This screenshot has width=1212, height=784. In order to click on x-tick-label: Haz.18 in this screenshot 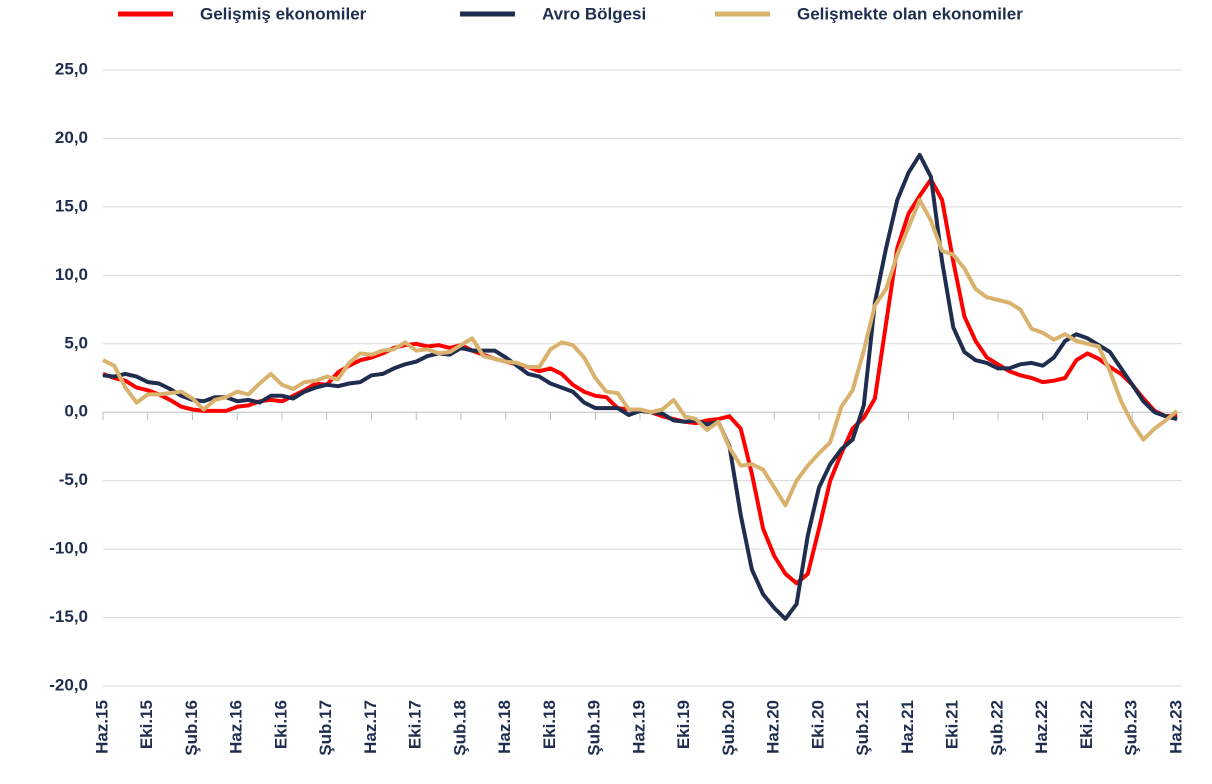, I will do `click(504, 727)`.